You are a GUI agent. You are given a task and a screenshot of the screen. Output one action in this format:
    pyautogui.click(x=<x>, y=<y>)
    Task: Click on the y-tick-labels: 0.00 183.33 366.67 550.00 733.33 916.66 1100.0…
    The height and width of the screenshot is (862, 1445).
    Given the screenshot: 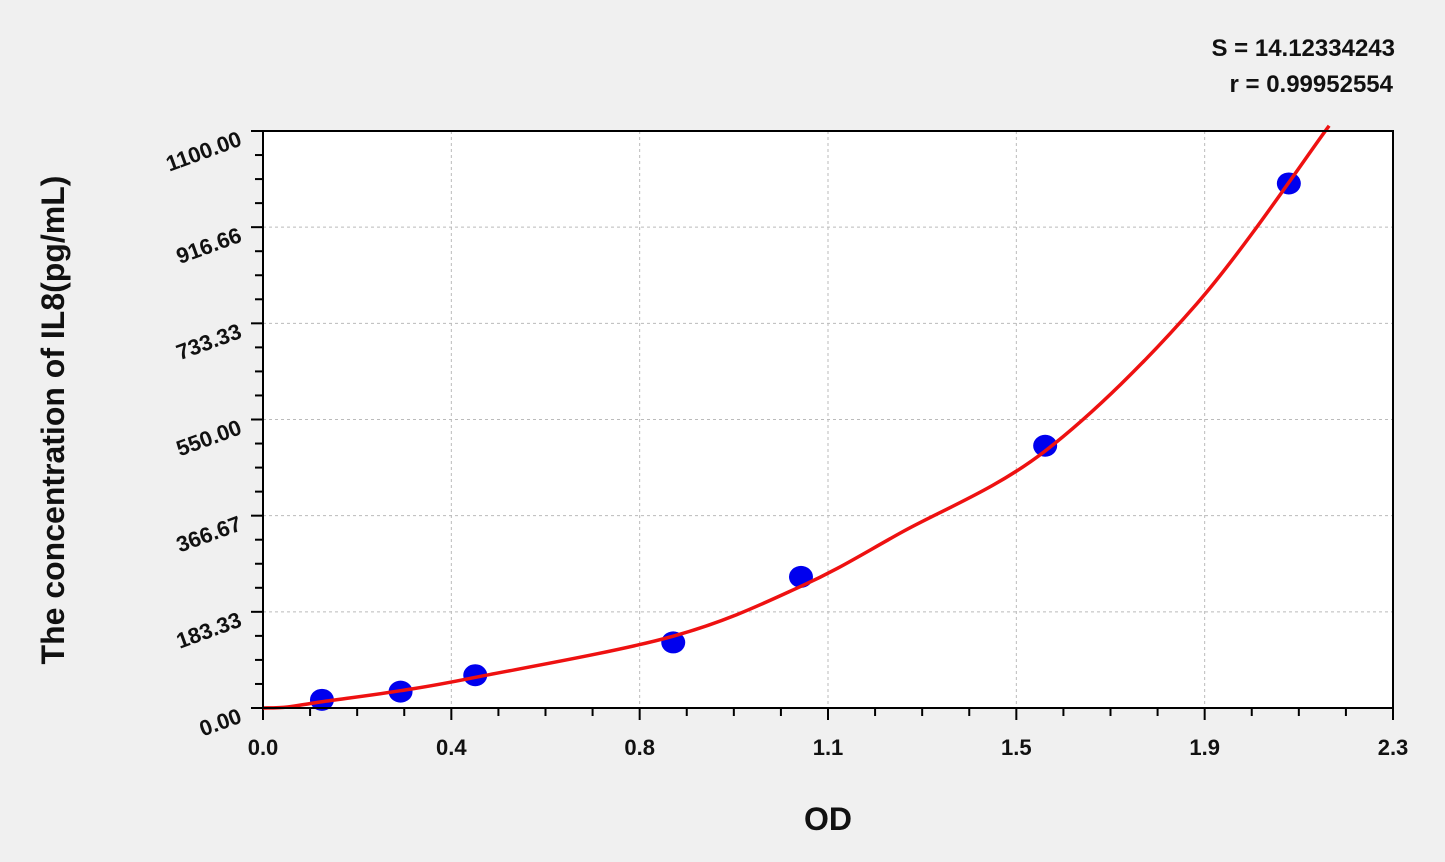 What is the action you would take?
    pyautogui.click(x=204, y=433)
    